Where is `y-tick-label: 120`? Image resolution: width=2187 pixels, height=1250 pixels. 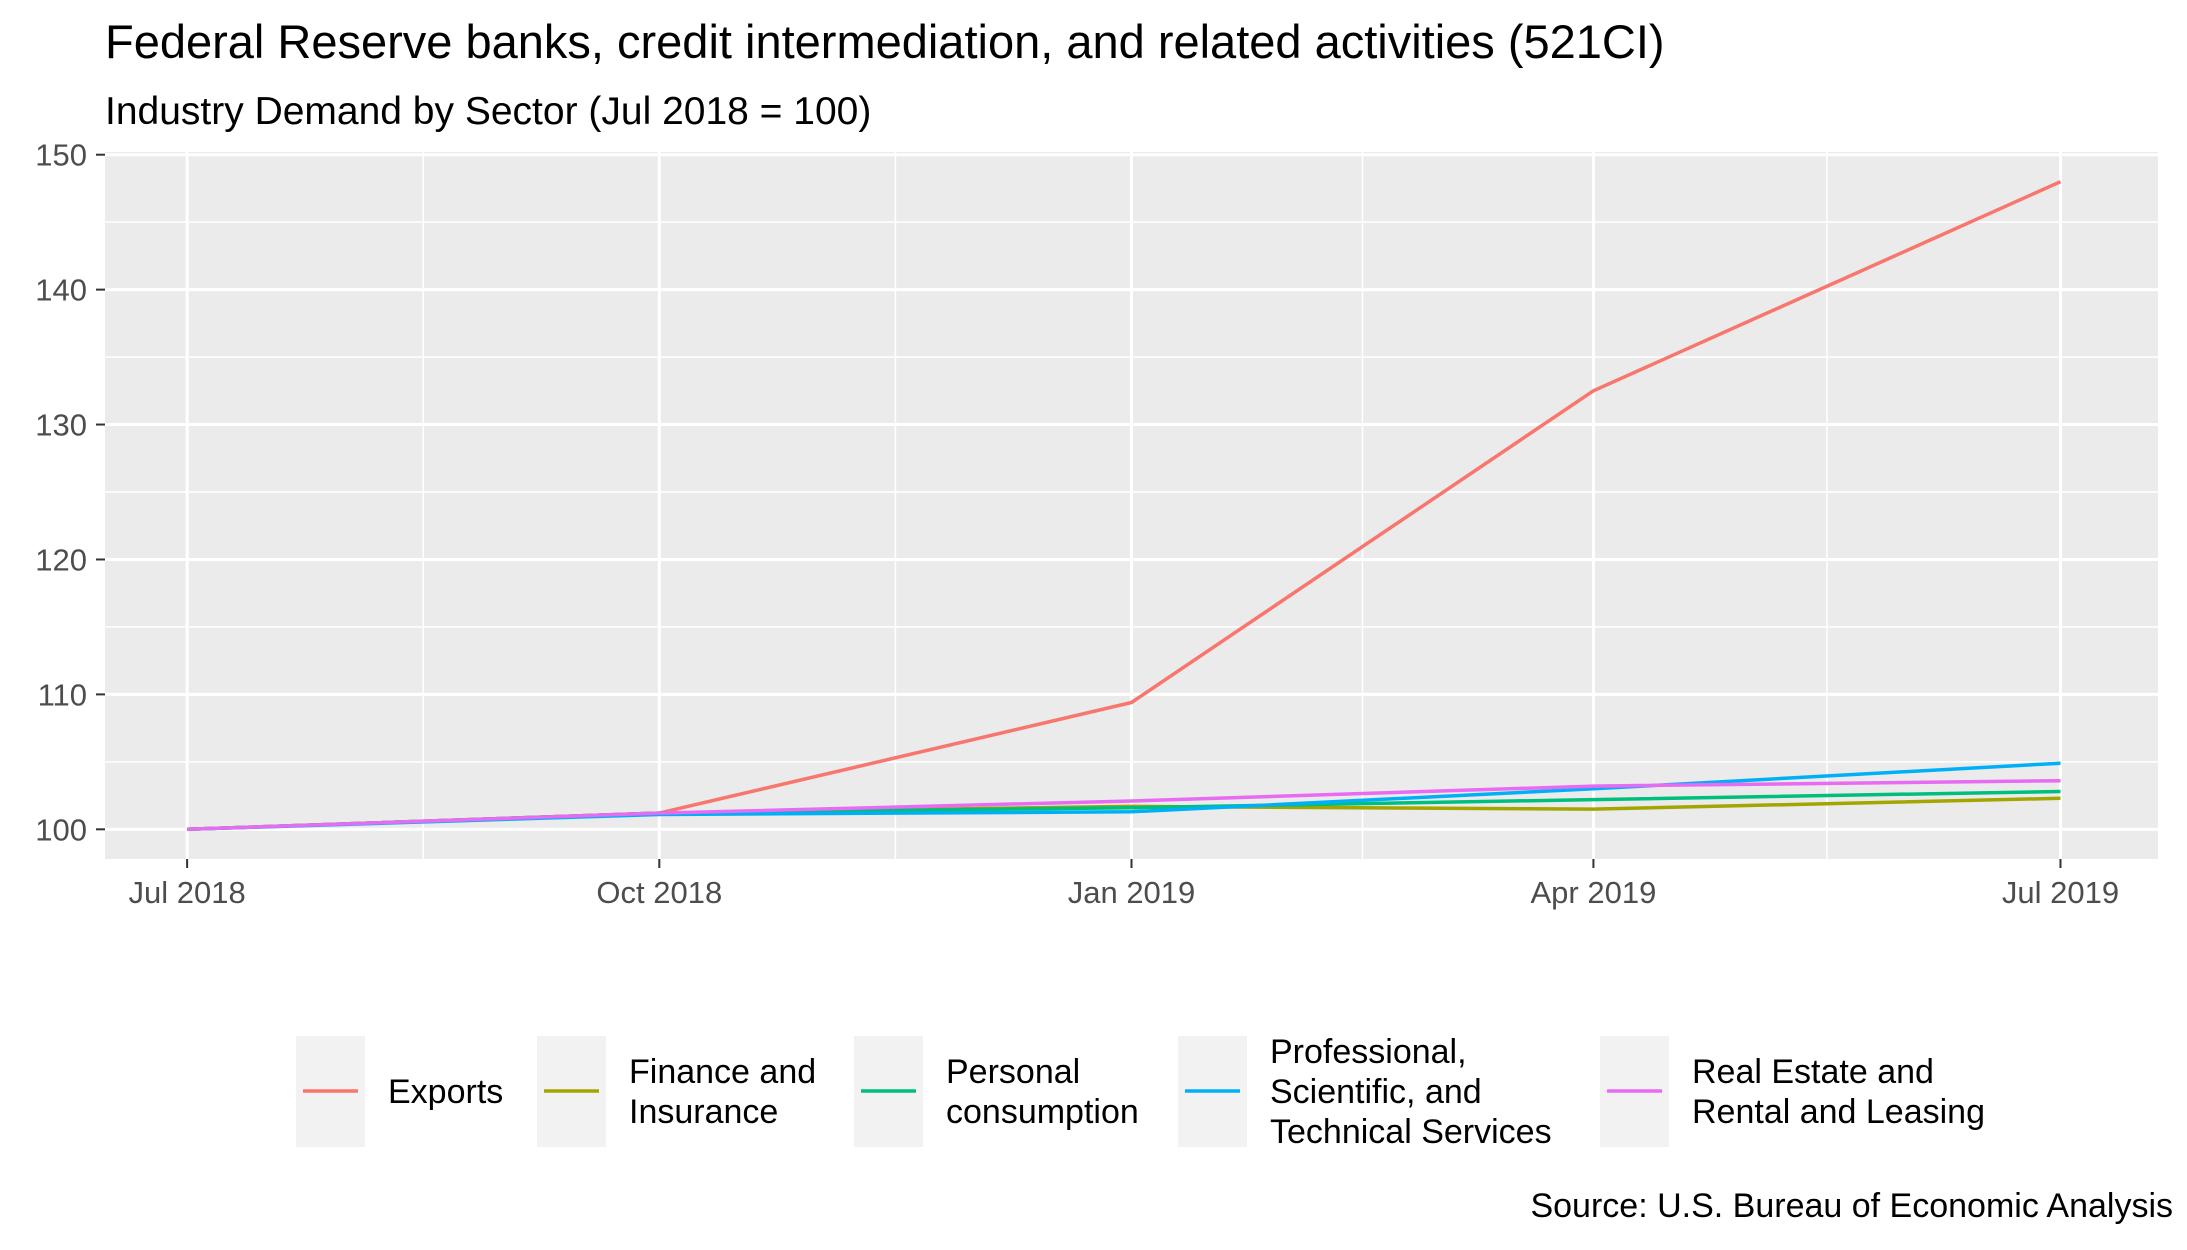
y-tick-label: 120 is located at coordinates (61, 559).